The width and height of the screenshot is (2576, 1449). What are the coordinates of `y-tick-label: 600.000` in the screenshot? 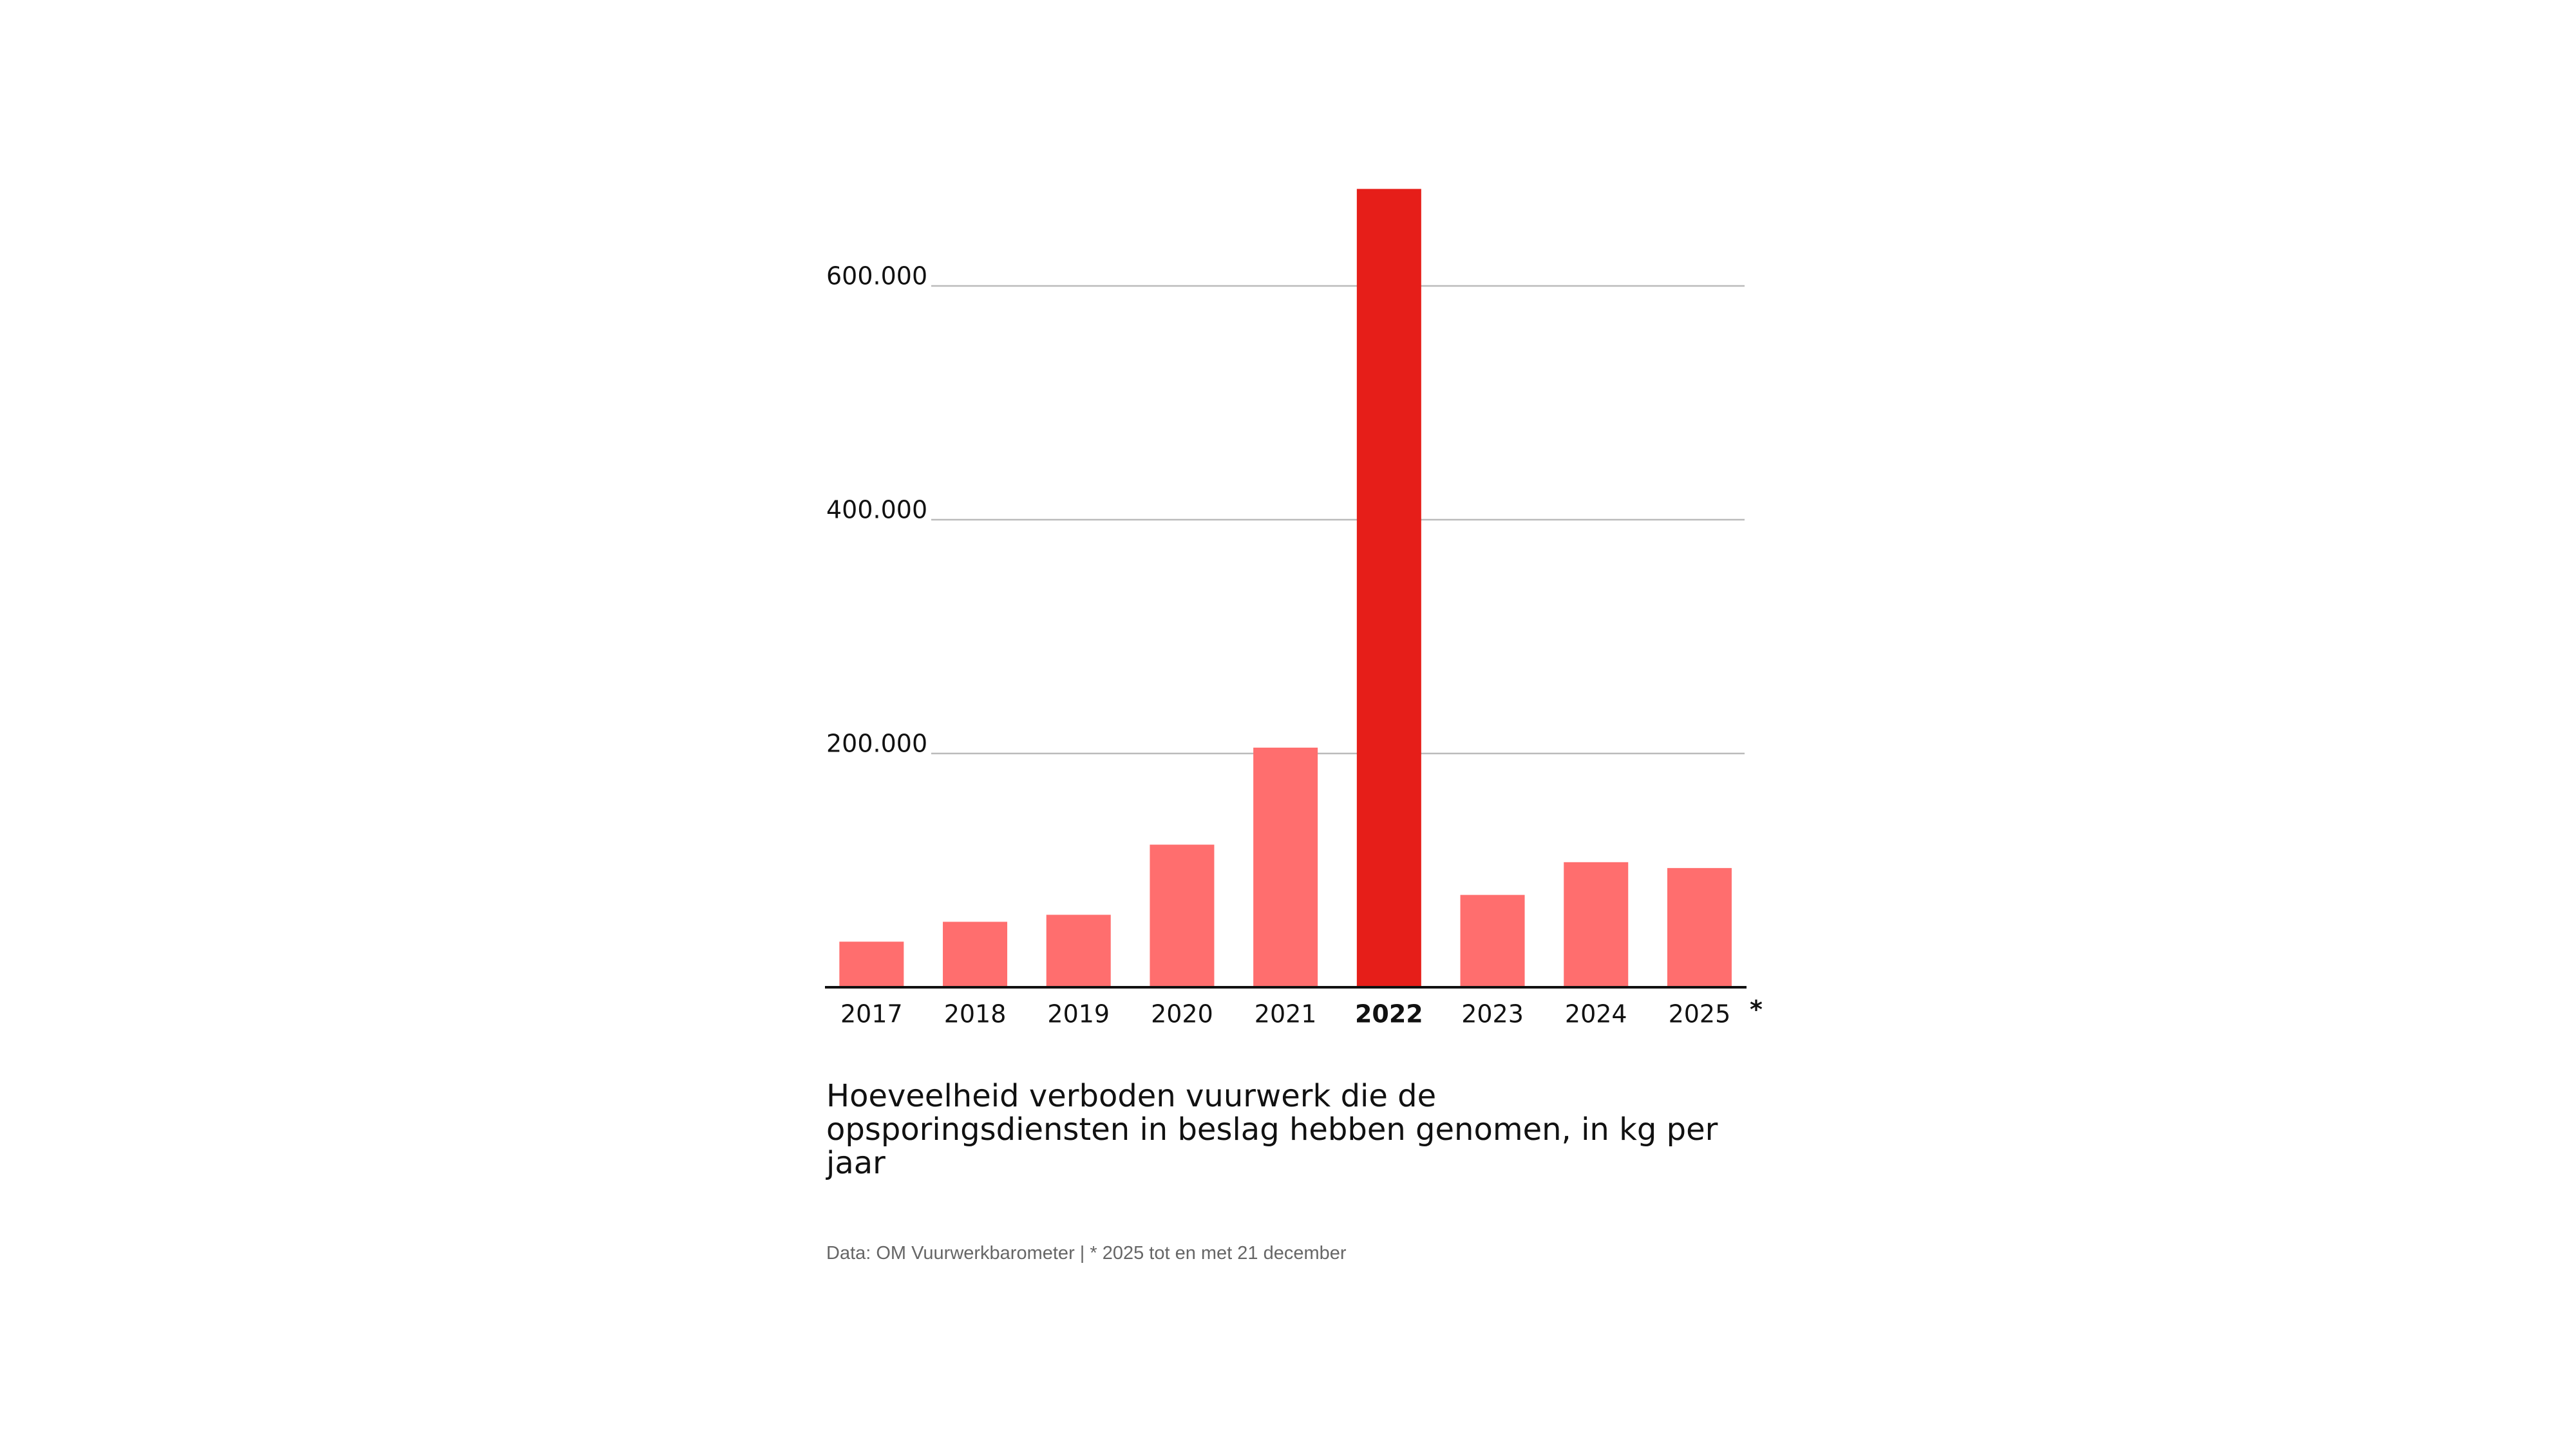 It's located at (877, 276).